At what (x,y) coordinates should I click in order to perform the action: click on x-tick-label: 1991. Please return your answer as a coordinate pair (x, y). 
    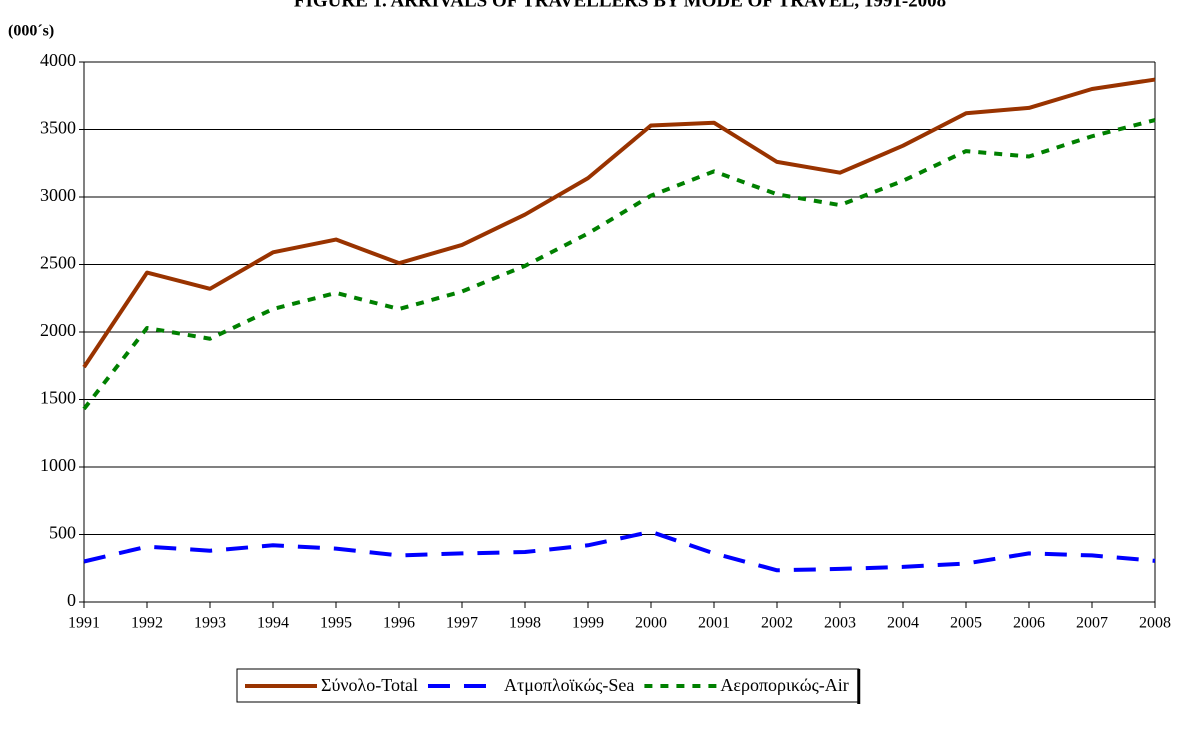
    Looking at the image, I should click on (84, 623).